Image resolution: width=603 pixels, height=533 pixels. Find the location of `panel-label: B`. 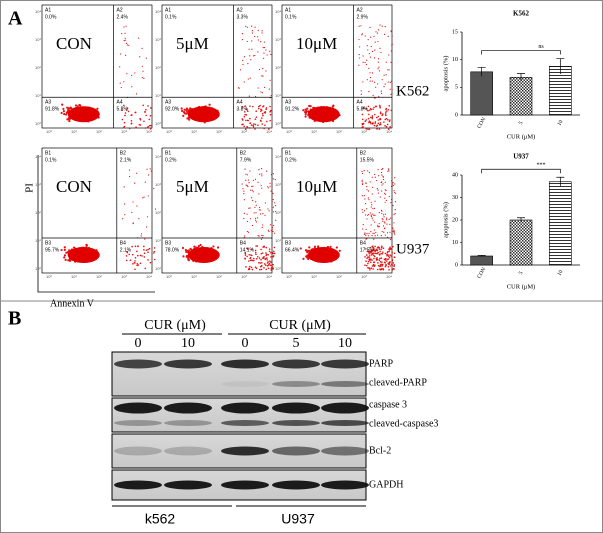

panel-label: B is located at coordinates (14, 319).